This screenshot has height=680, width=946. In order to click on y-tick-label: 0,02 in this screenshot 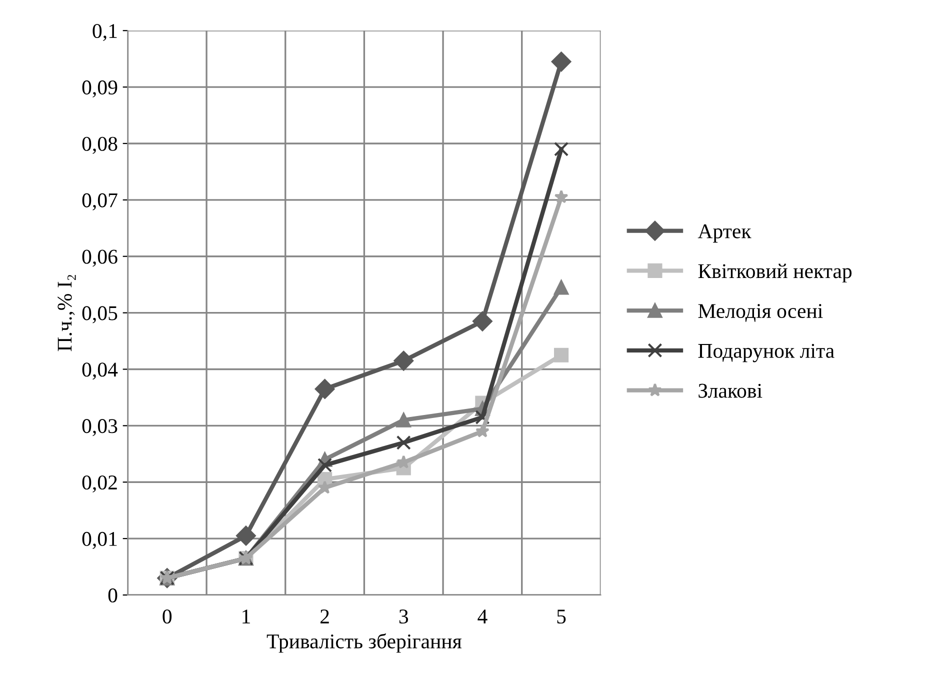, I will do `click(99, 484)`.